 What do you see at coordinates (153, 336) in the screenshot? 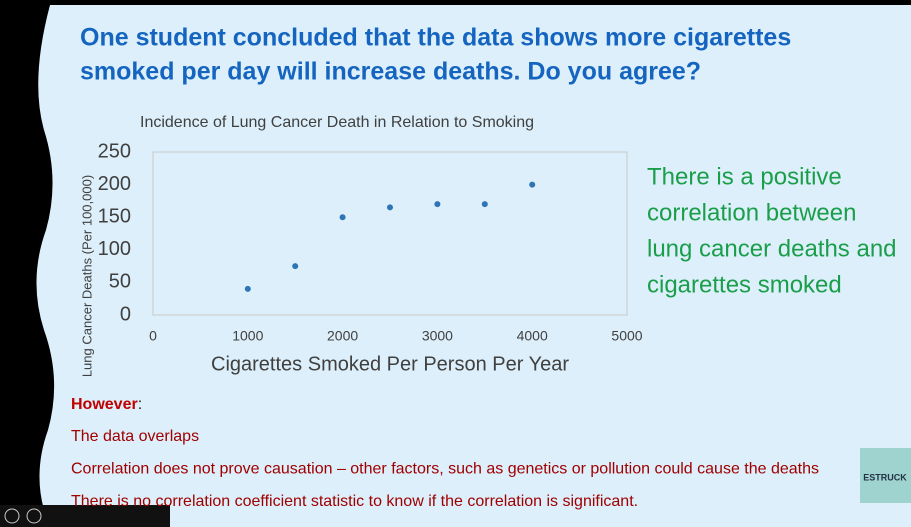
I see `x-tick-label: 0` at bounding box center [153, 336].